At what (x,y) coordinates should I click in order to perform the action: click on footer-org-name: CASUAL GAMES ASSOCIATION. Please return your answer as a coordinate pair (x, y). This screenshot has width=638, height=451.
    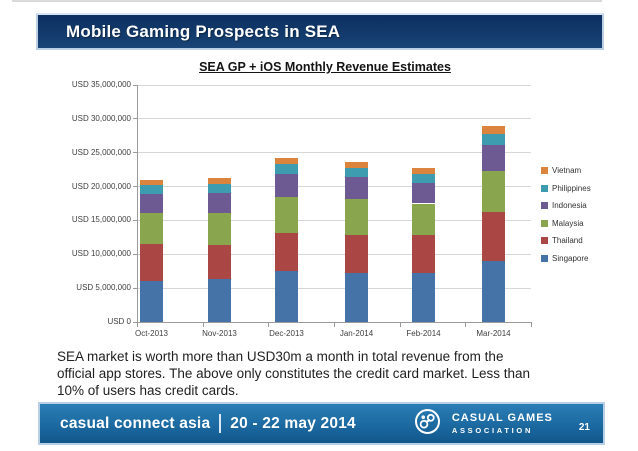
    Looking at the image, I should click on (502, 423).